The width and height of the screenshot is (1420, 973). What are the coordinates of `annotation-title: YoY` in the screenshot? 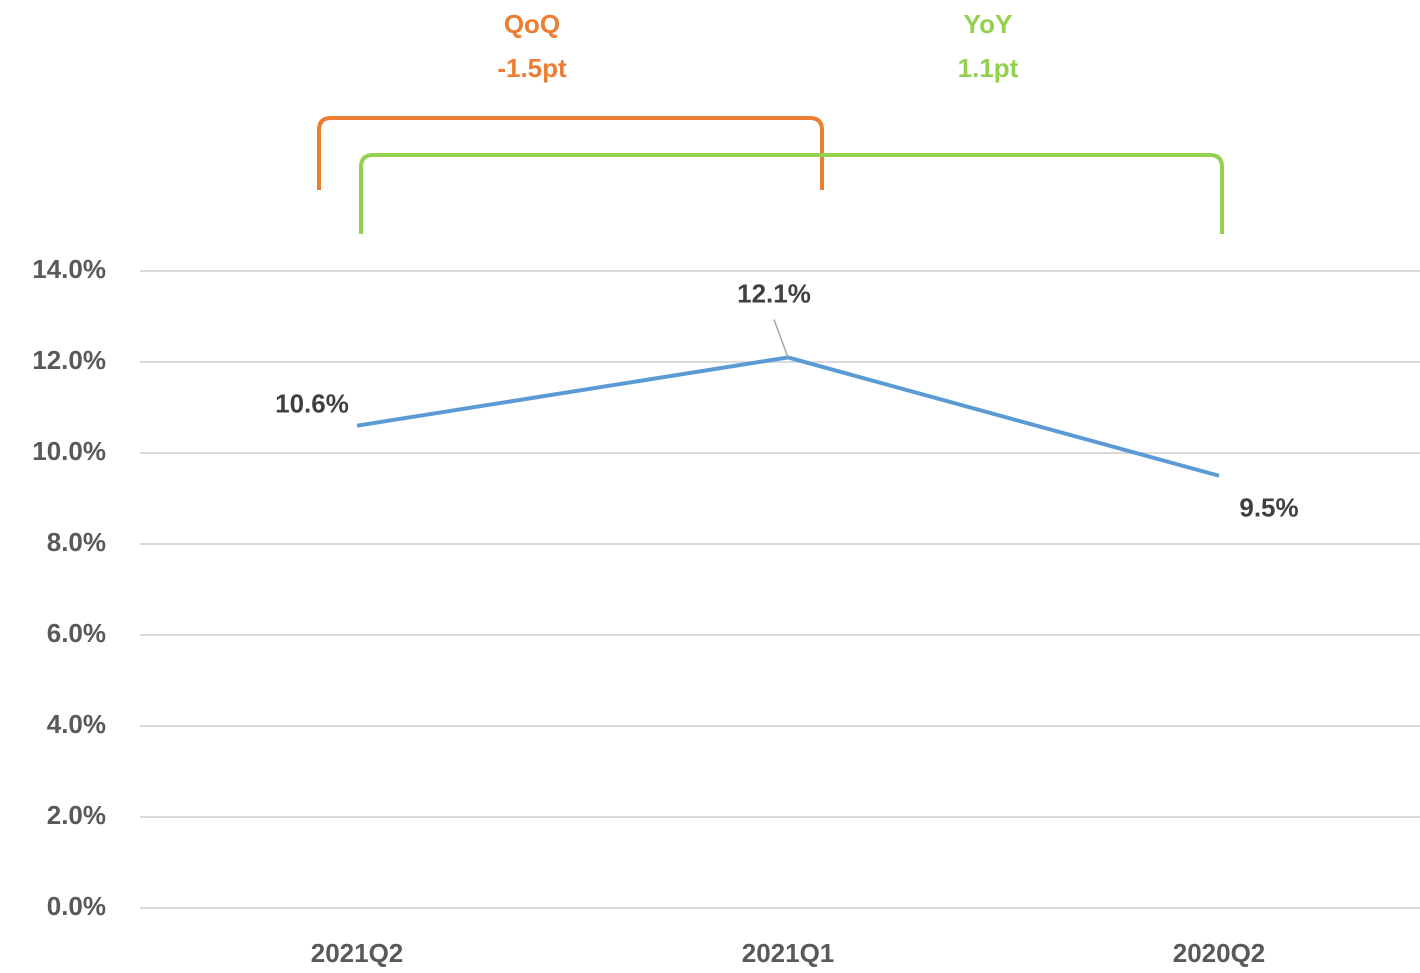 It's located at (988, 24).